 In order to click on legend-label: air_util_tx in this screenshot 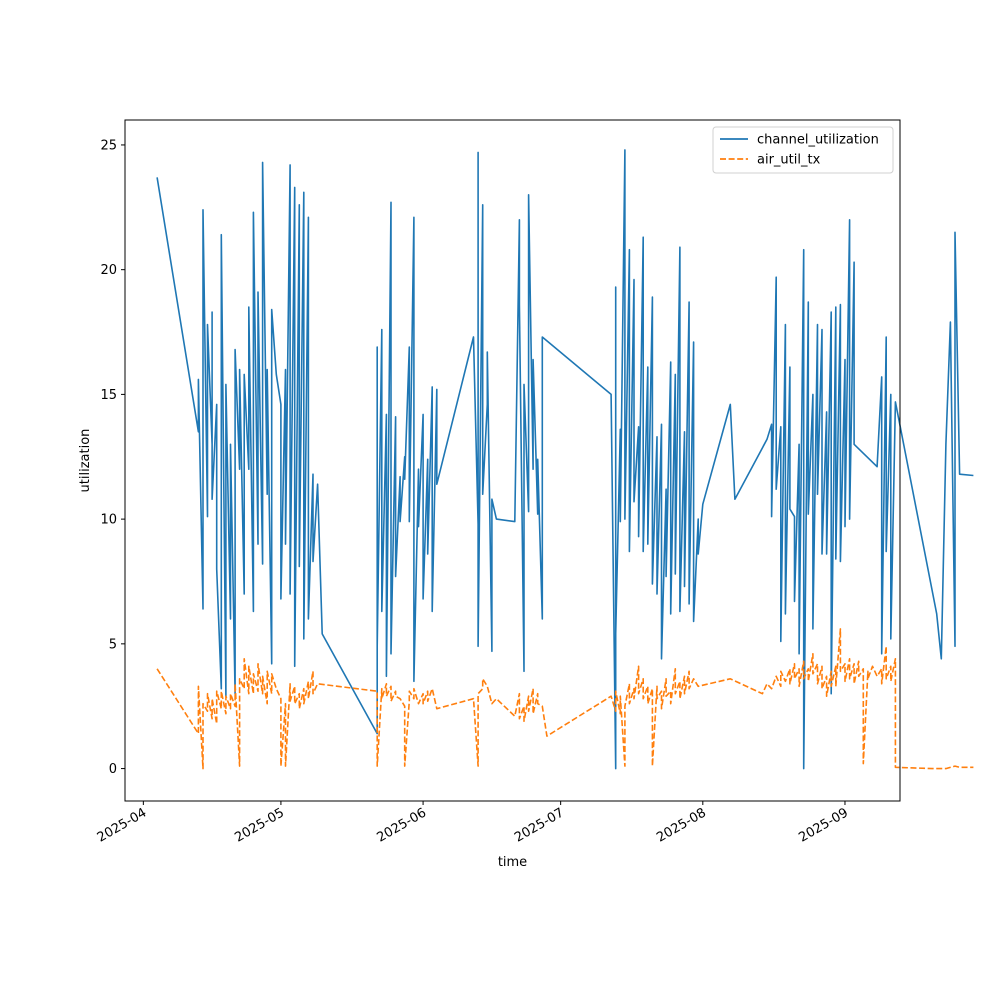, I will do `click(789, 160)`.